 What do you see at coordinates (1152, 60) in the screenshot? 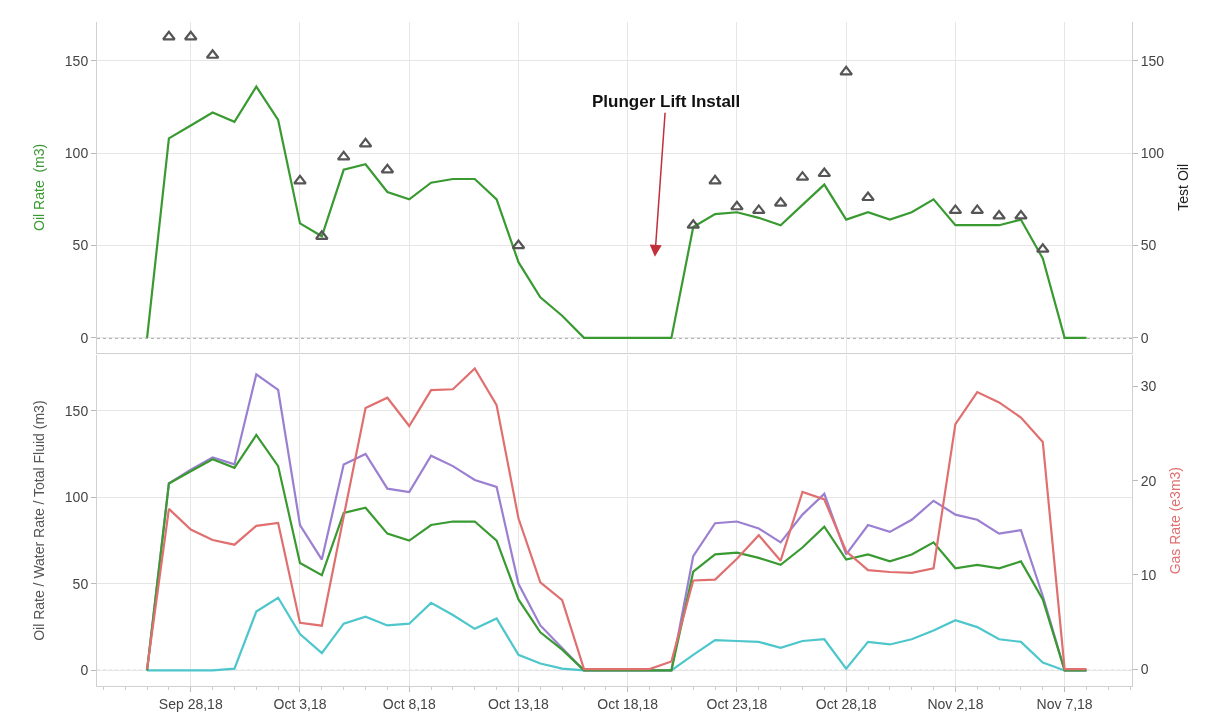
I see `y2-tick-label: 150` at bounding box center [1152, 60].